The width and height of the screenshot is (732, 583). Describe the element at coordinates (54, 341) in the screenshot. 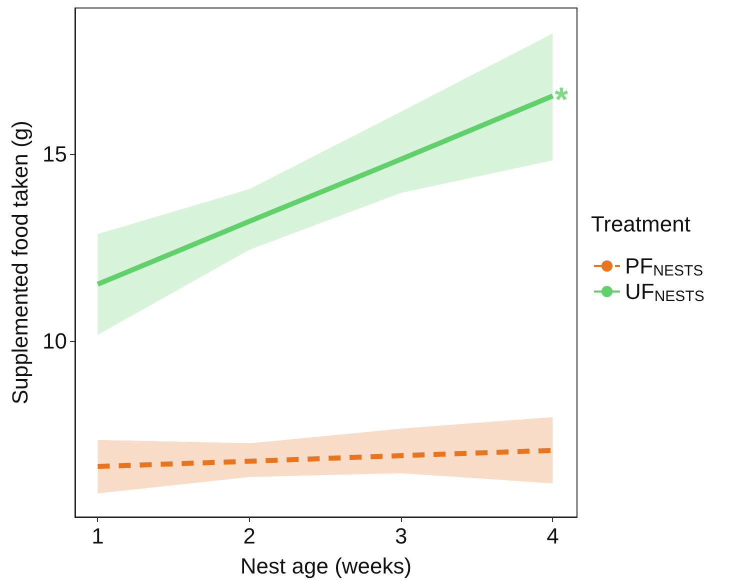

I see `y-tick-label: 10` at that location.